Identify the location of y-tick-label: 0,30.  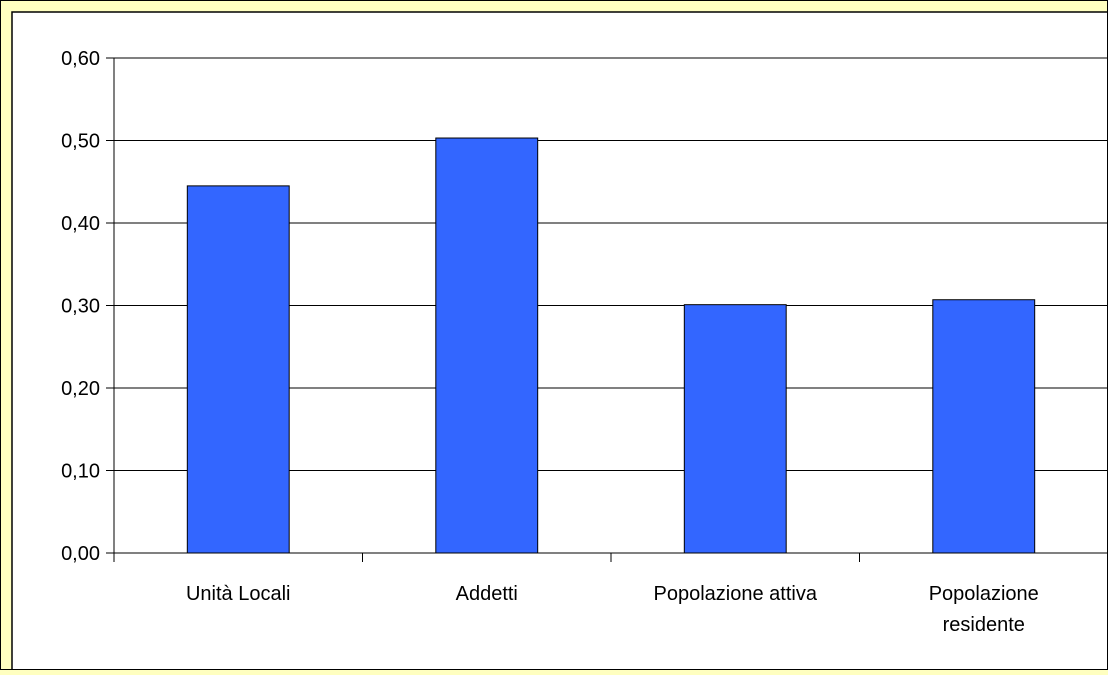
(80, 307).